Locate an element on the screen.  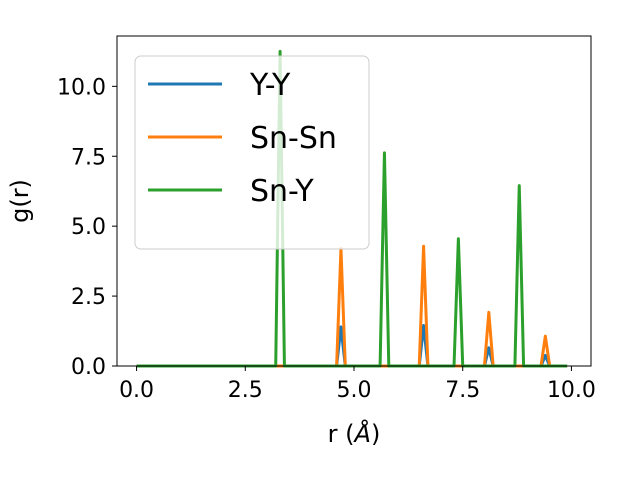
y-tick-label: 5.0 is located at coordinates (88, 227).